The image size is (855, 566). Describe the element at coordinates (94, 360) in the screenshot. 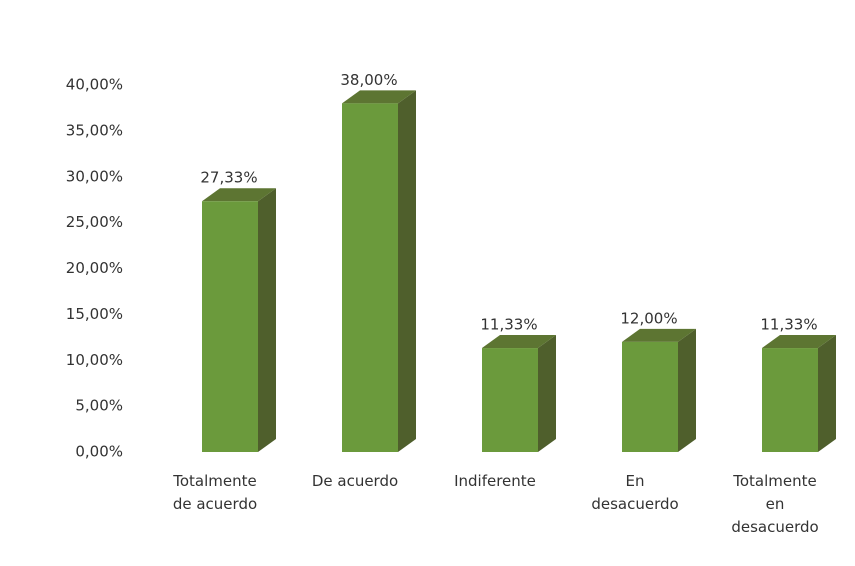

I see `y-tick-label: 10,00%` at that location.